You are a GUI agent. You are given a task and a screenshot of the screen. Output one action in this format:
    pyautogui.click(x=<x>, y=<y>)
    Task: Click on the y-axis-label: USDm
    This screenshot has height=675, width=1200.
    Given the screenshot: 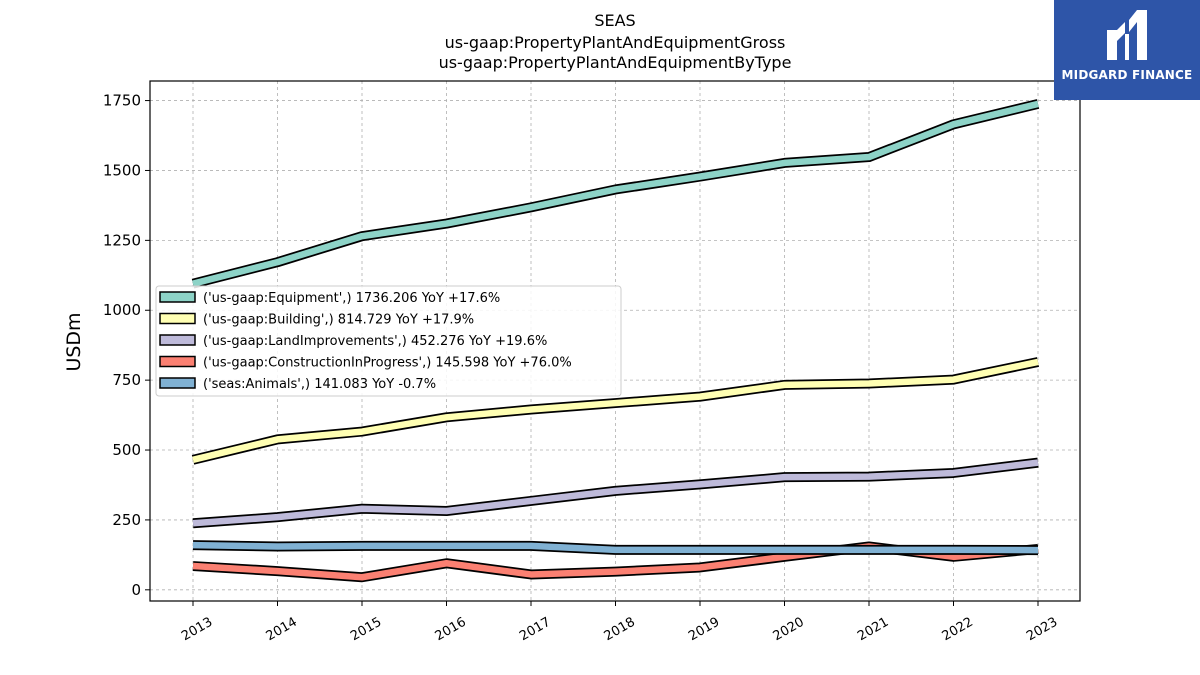 What is the action you would take?
    pyautogui.click(x=74, y=341)
    